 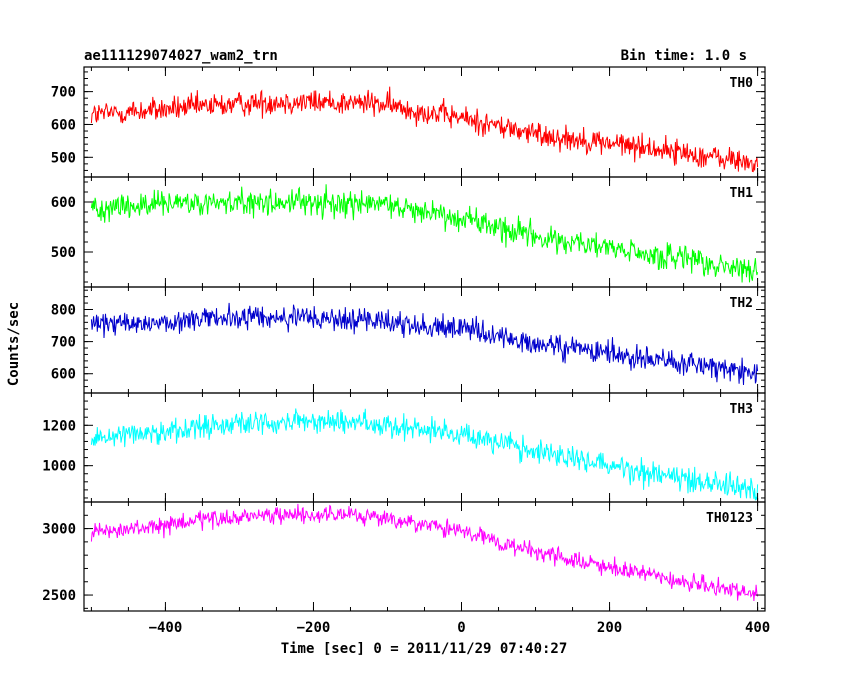 I want to click on panel-th0: 500 600 700 TH0, so click(x=408, y=122).